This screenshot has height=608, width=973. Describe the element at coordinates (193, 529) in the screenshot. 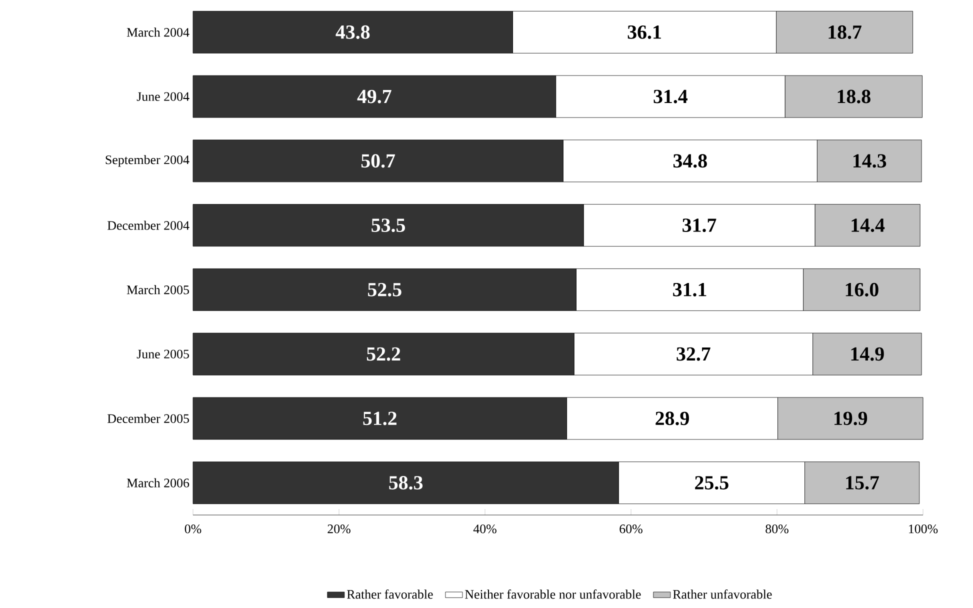

I see `x-tick-label: 0%` at that location.